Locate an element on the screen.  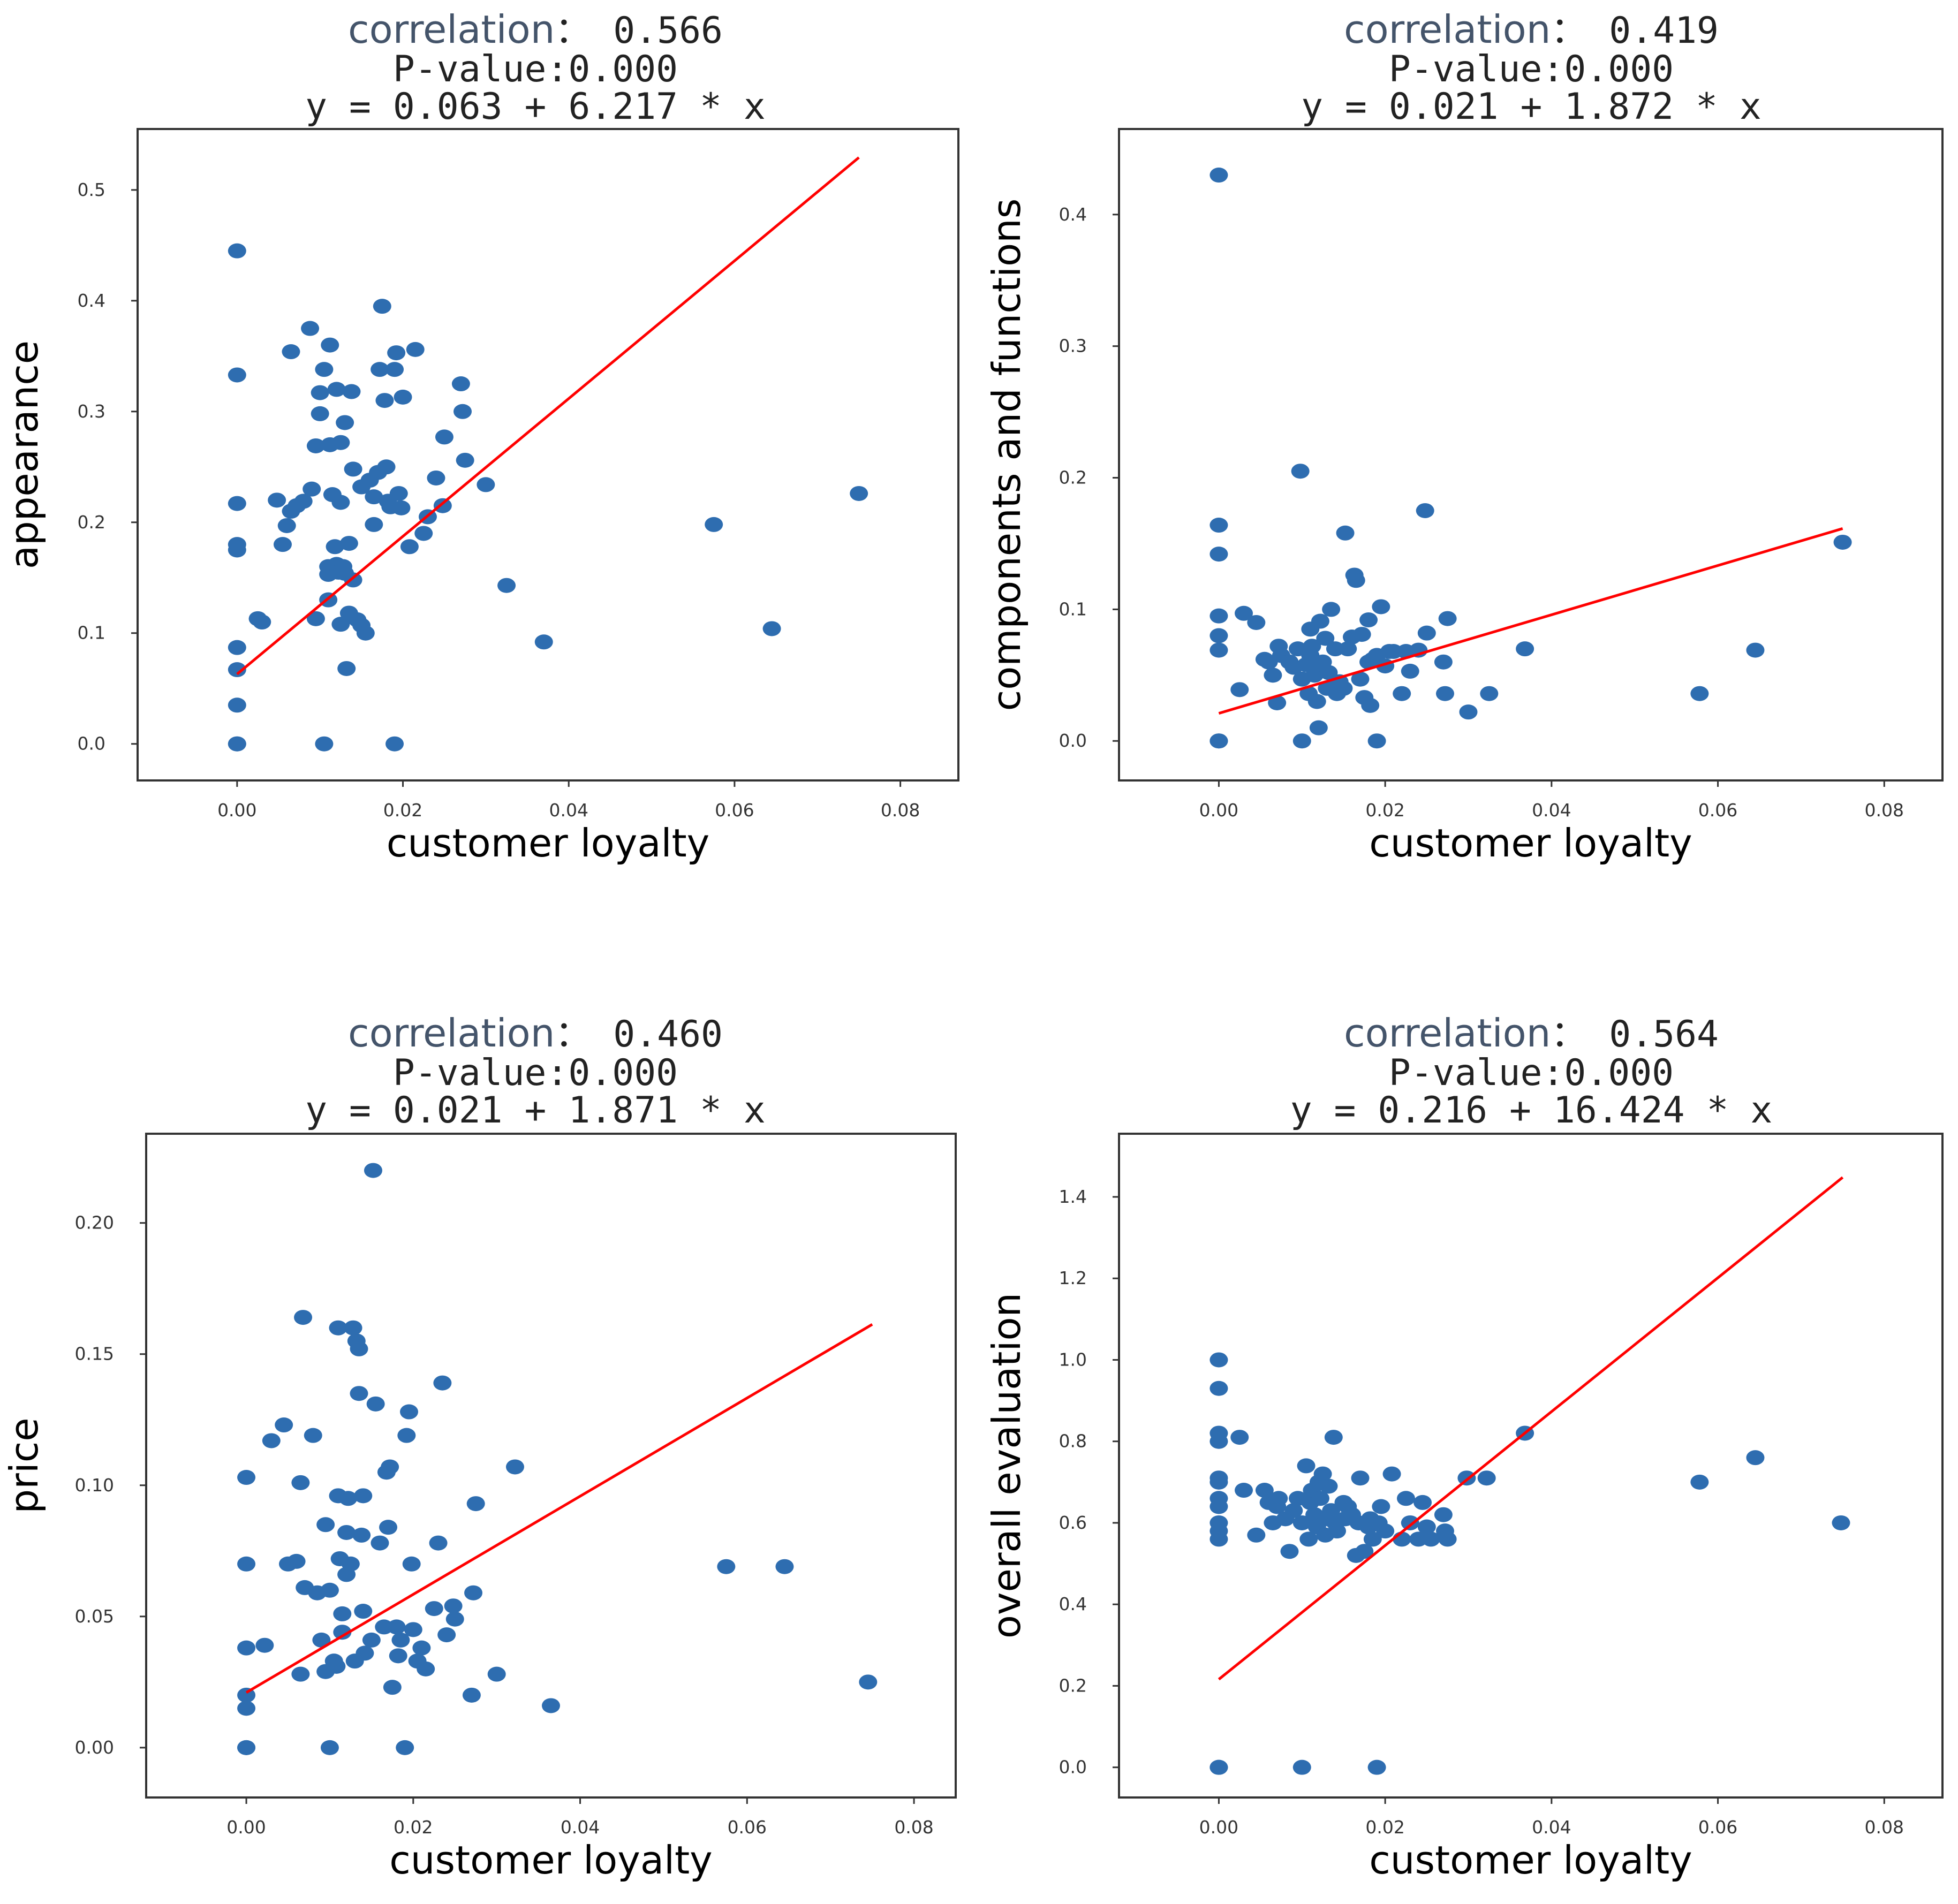
correlation-value: 0.460 is located at coordinates (657, 1035).